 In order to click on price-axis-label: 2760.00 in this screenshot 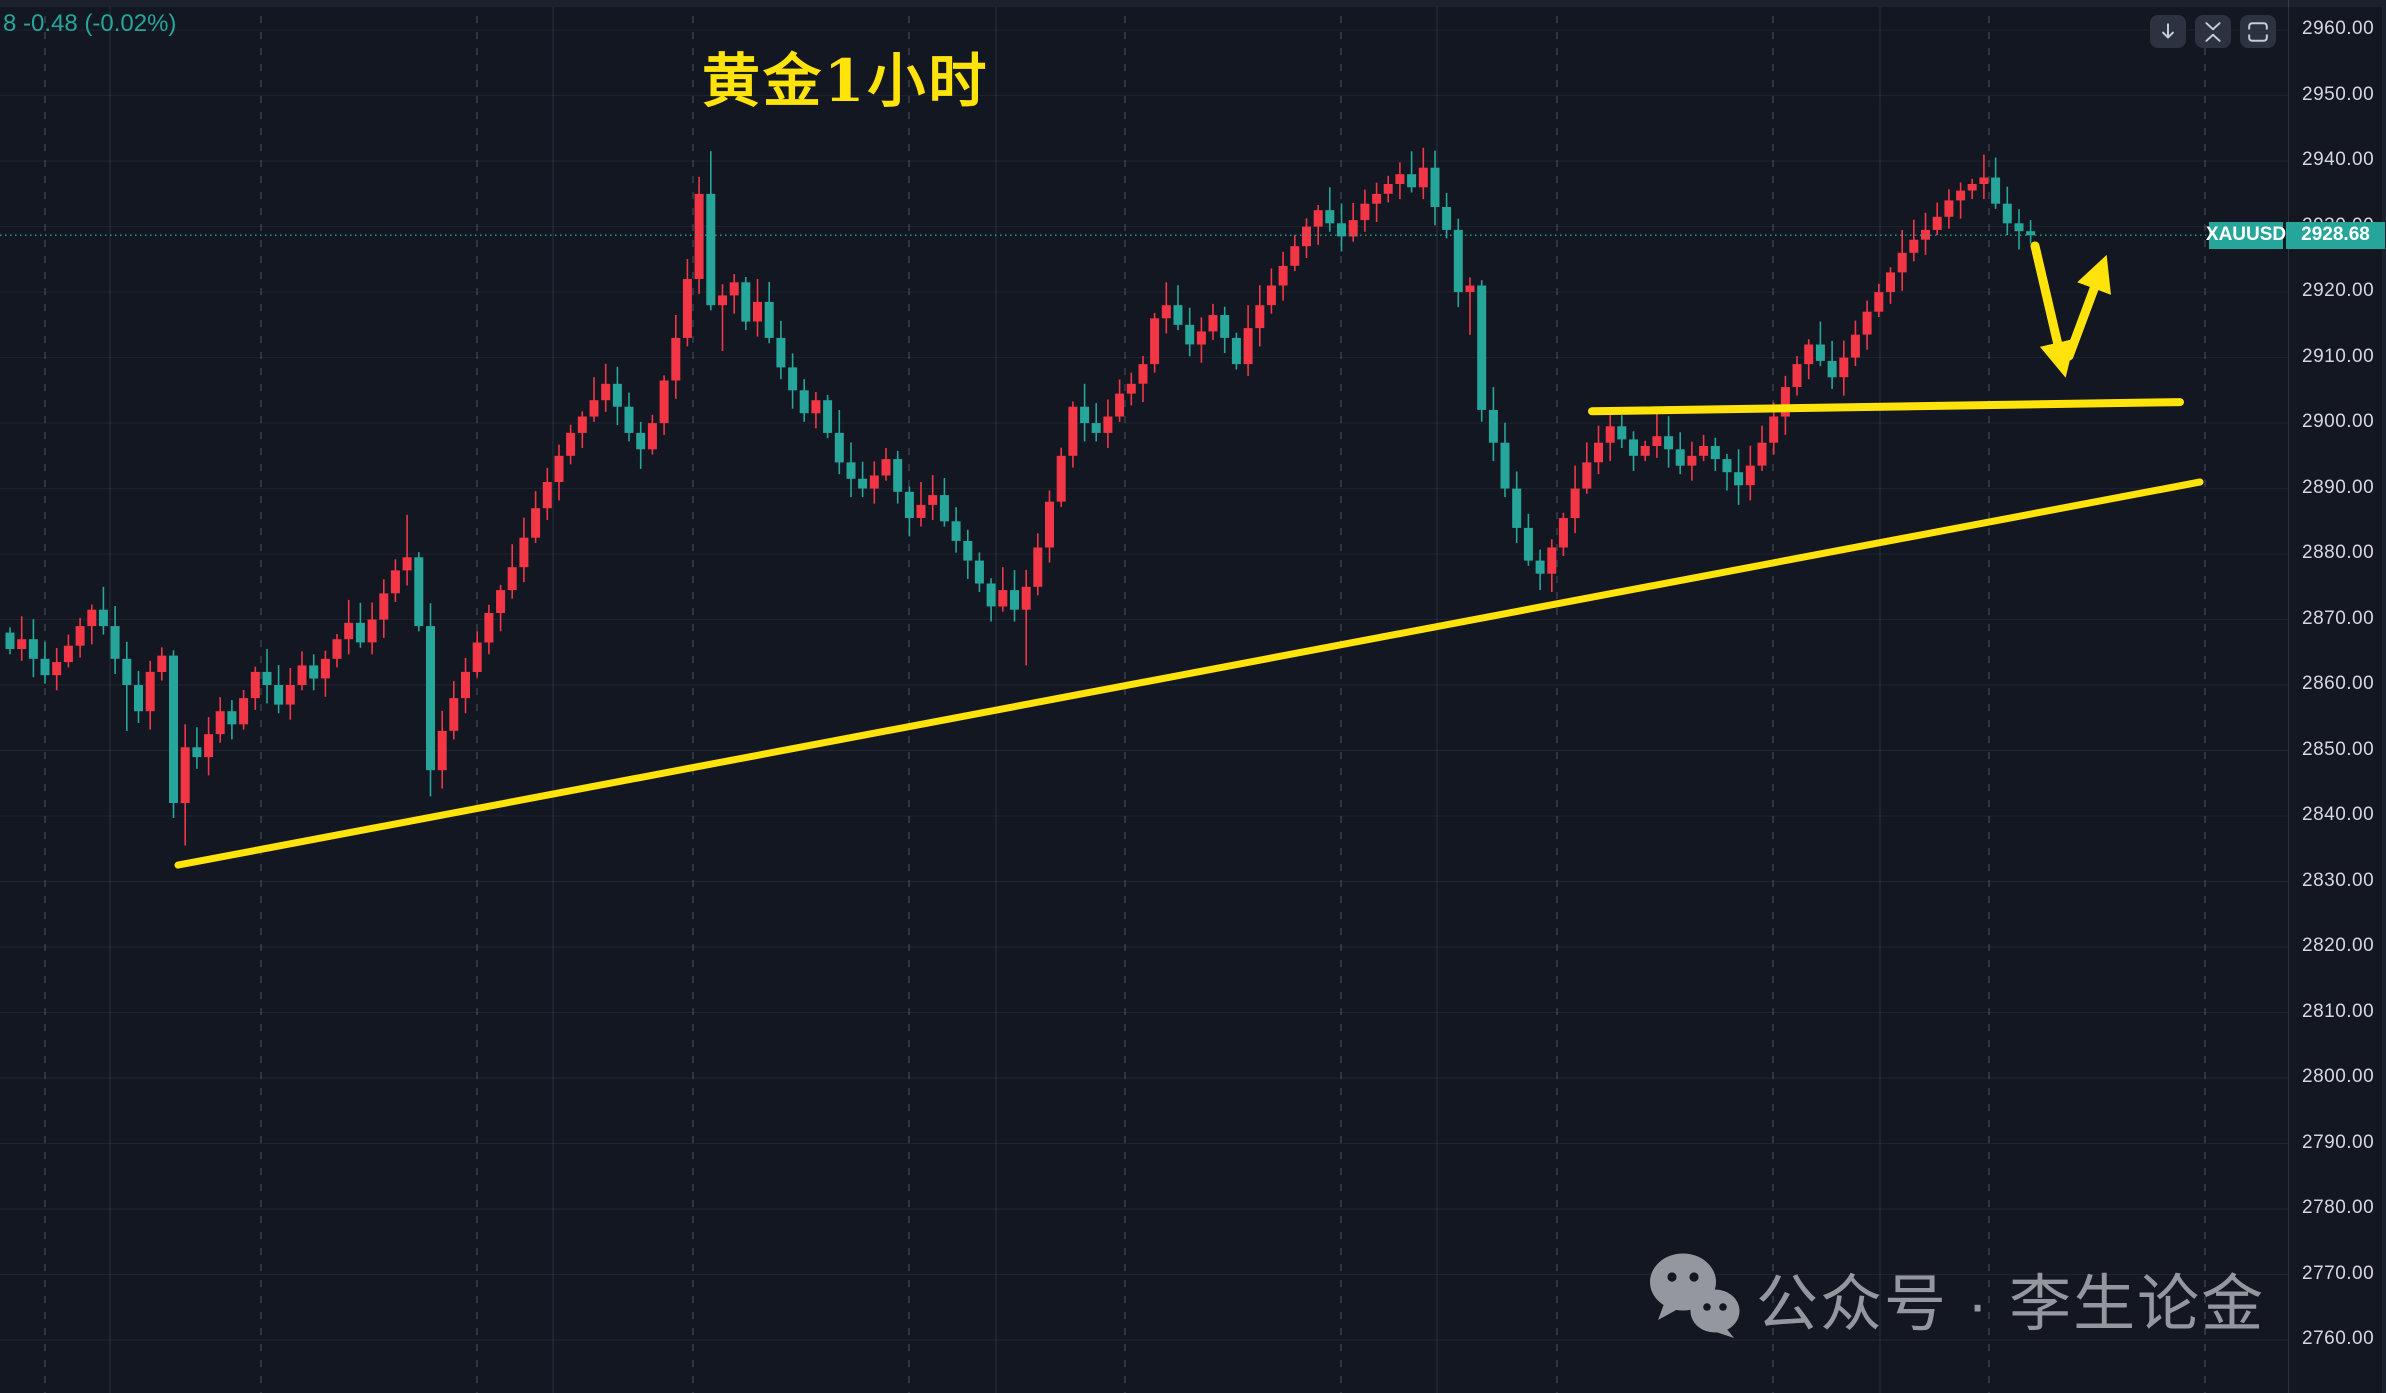, I will do `click(2338, 1338)`.